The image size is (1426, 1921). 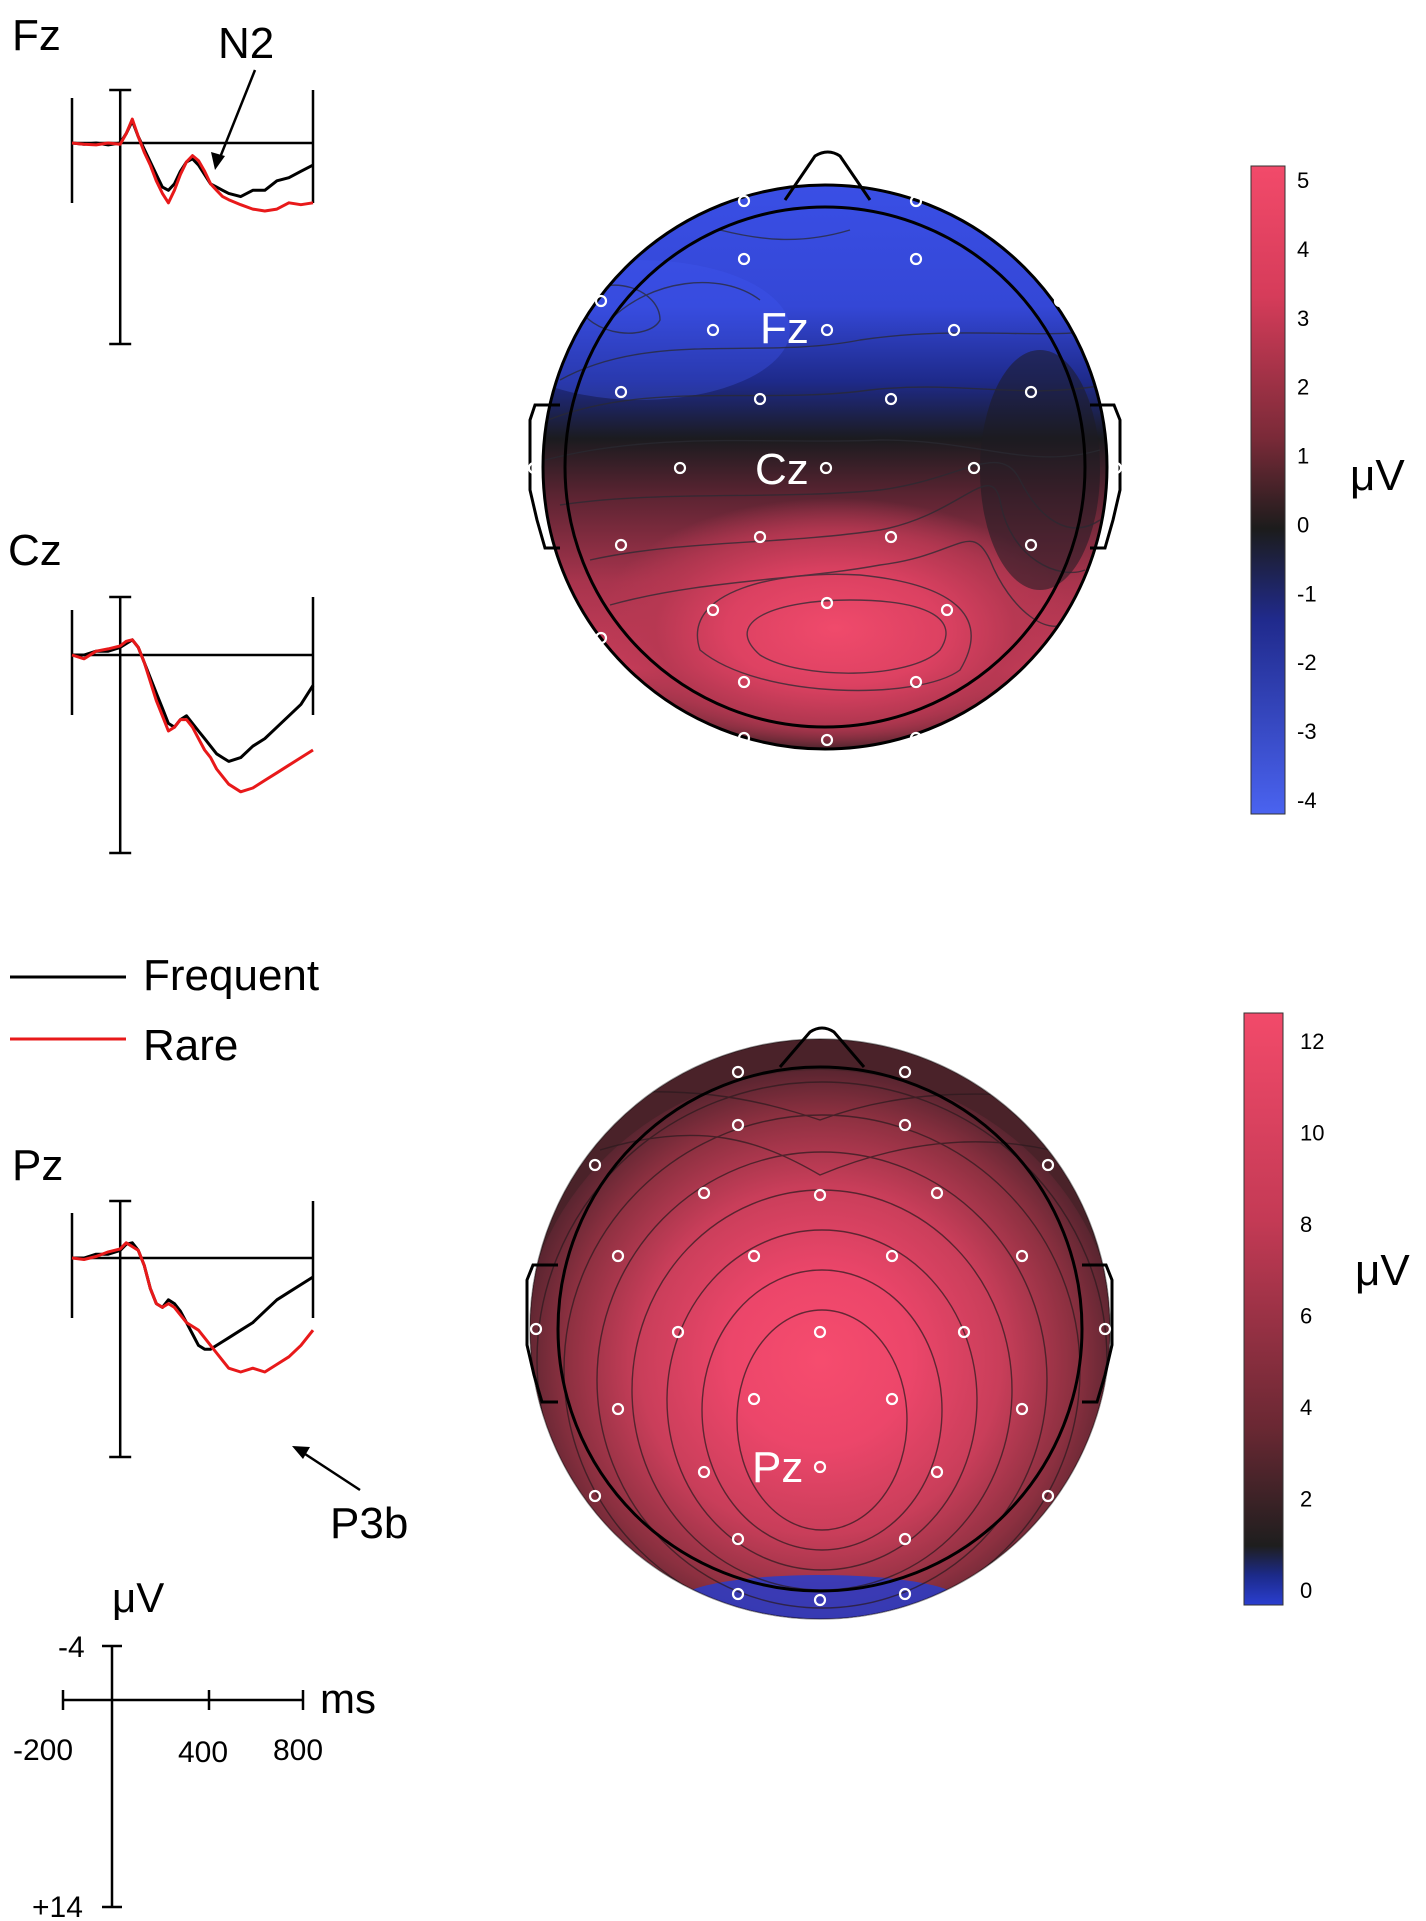 What do you see at coordinates (827, 175) in the screenshot?
I see `nose-top` at bounding box center [827, 175].